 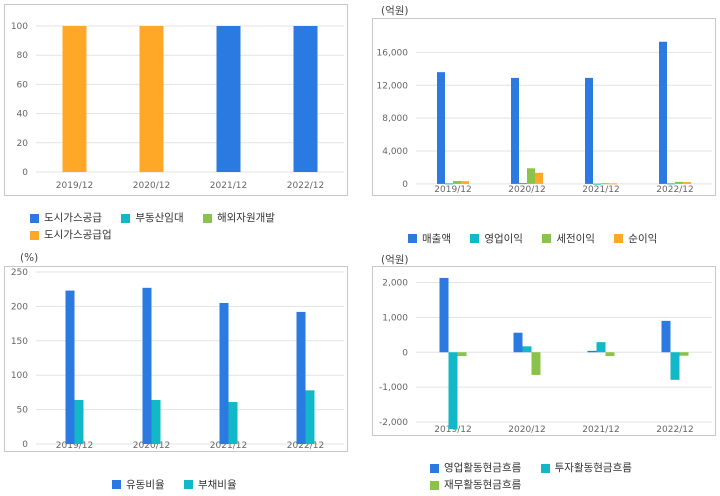 I want to click on unit-label-income: (억원), so click(x=395, y=11).